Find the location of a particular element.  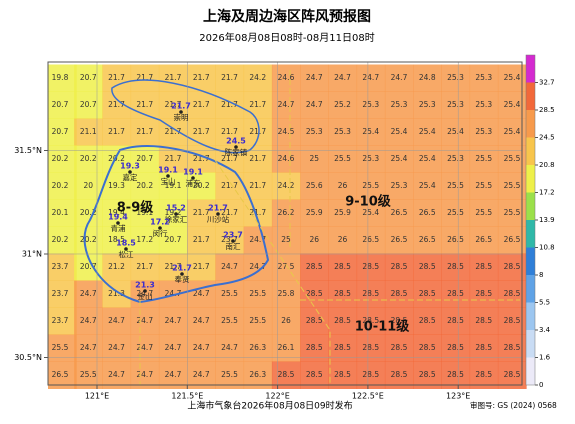

grid-value: 21.1 is located at coordinates (88, 131).